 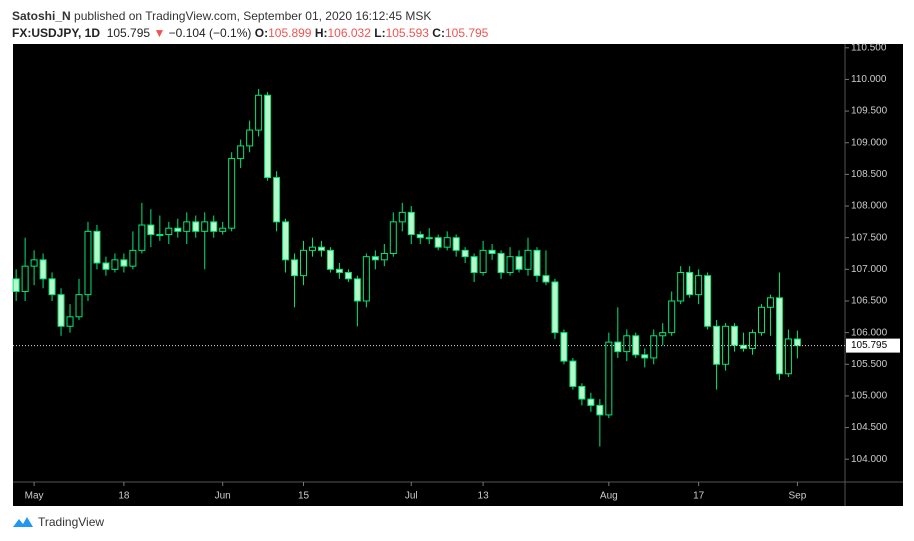 What do you see at coordinates (609, 496) in the screenshot?
I see `x-tick-label: Aug` at bounding box center [609, 496].